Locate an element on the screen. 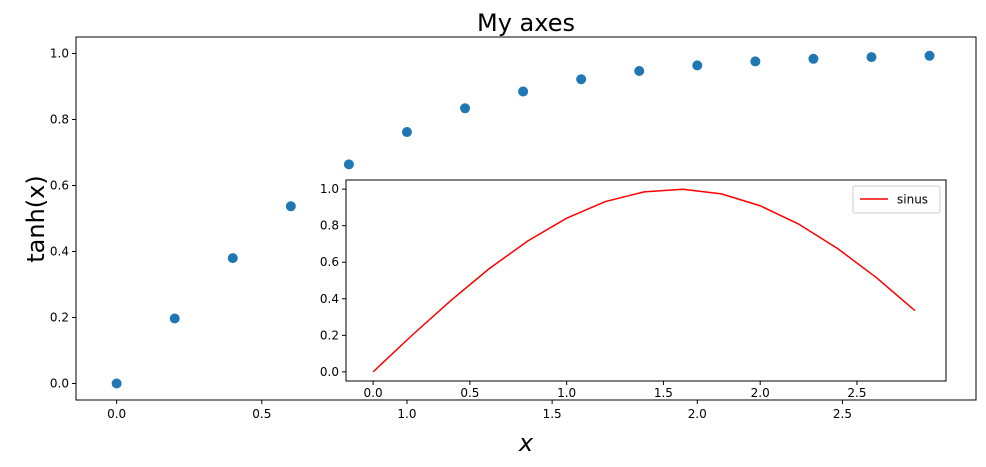 The image size is (986, 467). inset-x-tick-label: 1.0 is located at coordinates (566, 393).